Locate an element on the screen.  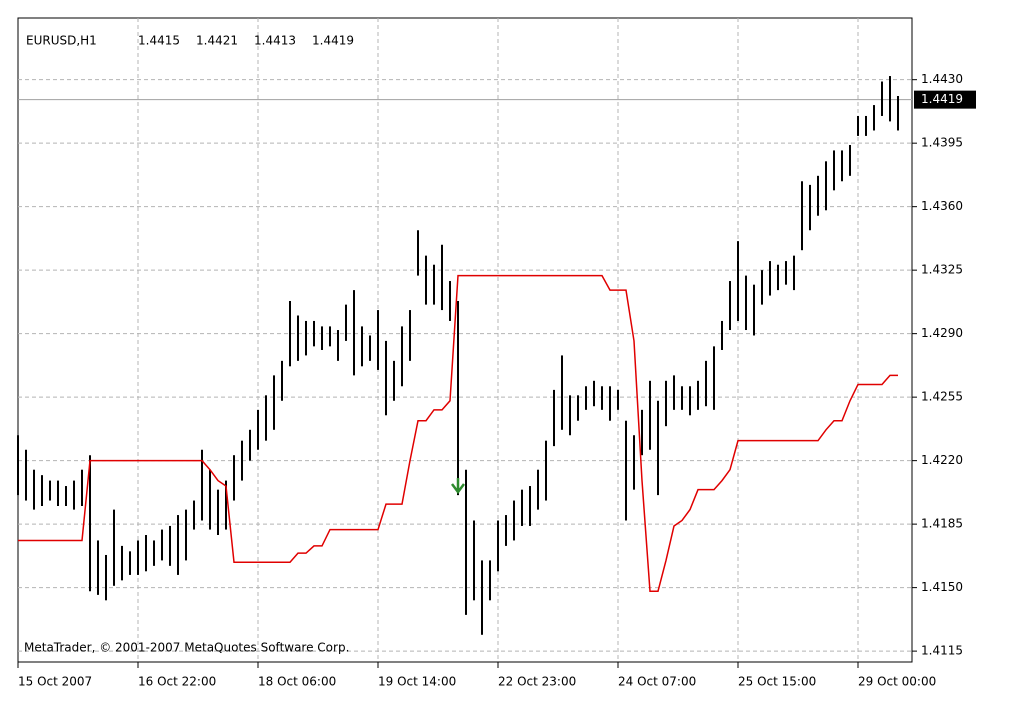
y-tick-label: 1.4185 is located at coordinates (942, 524).